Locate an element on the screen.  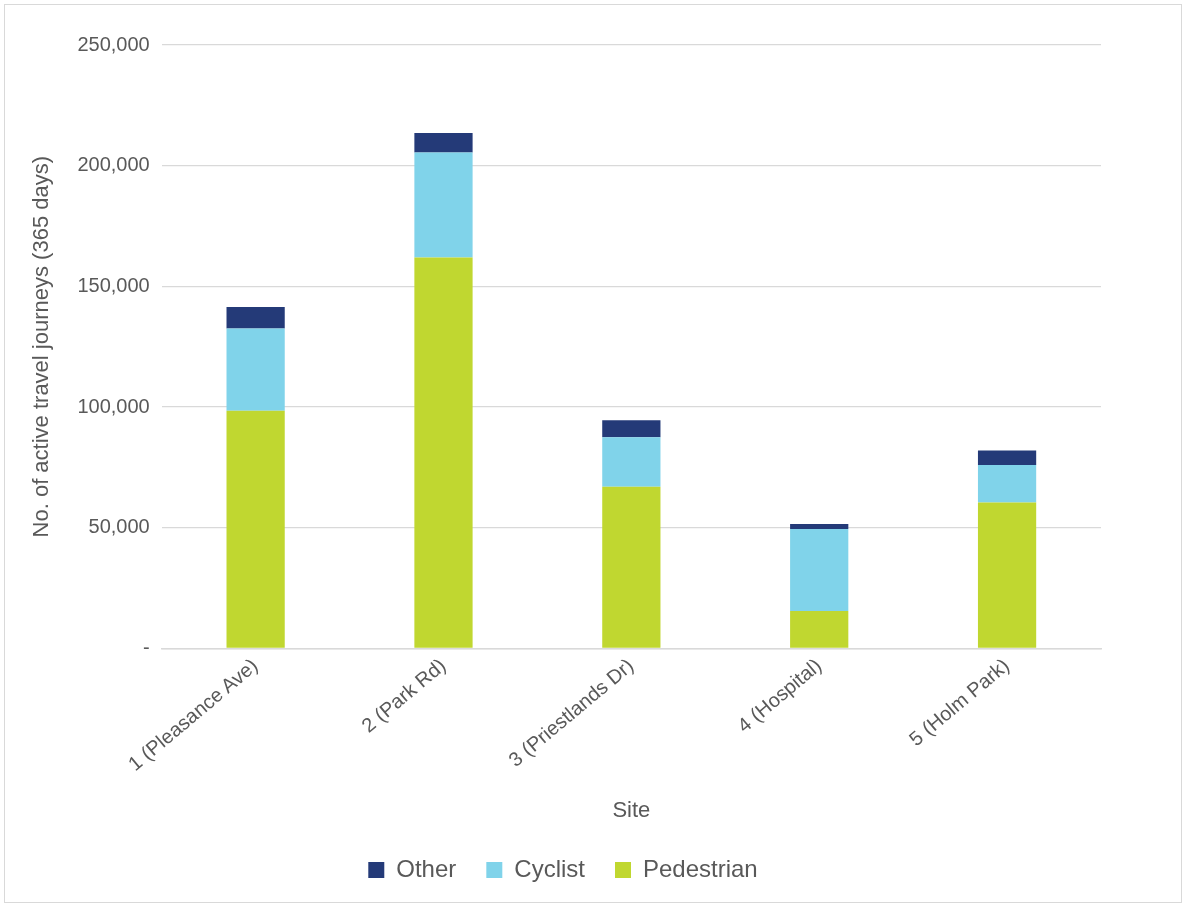
x-axis-title: Site is located at coordinates (631, 809).